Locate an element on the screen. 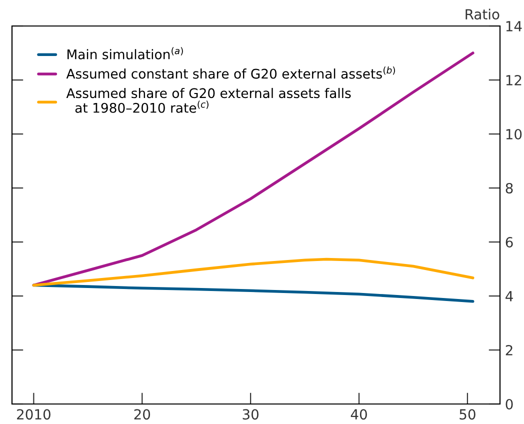 Image resolution: width=524 pixels, height=424 pixels. x-tick-label: 30 is located at coordinates (250, 414).